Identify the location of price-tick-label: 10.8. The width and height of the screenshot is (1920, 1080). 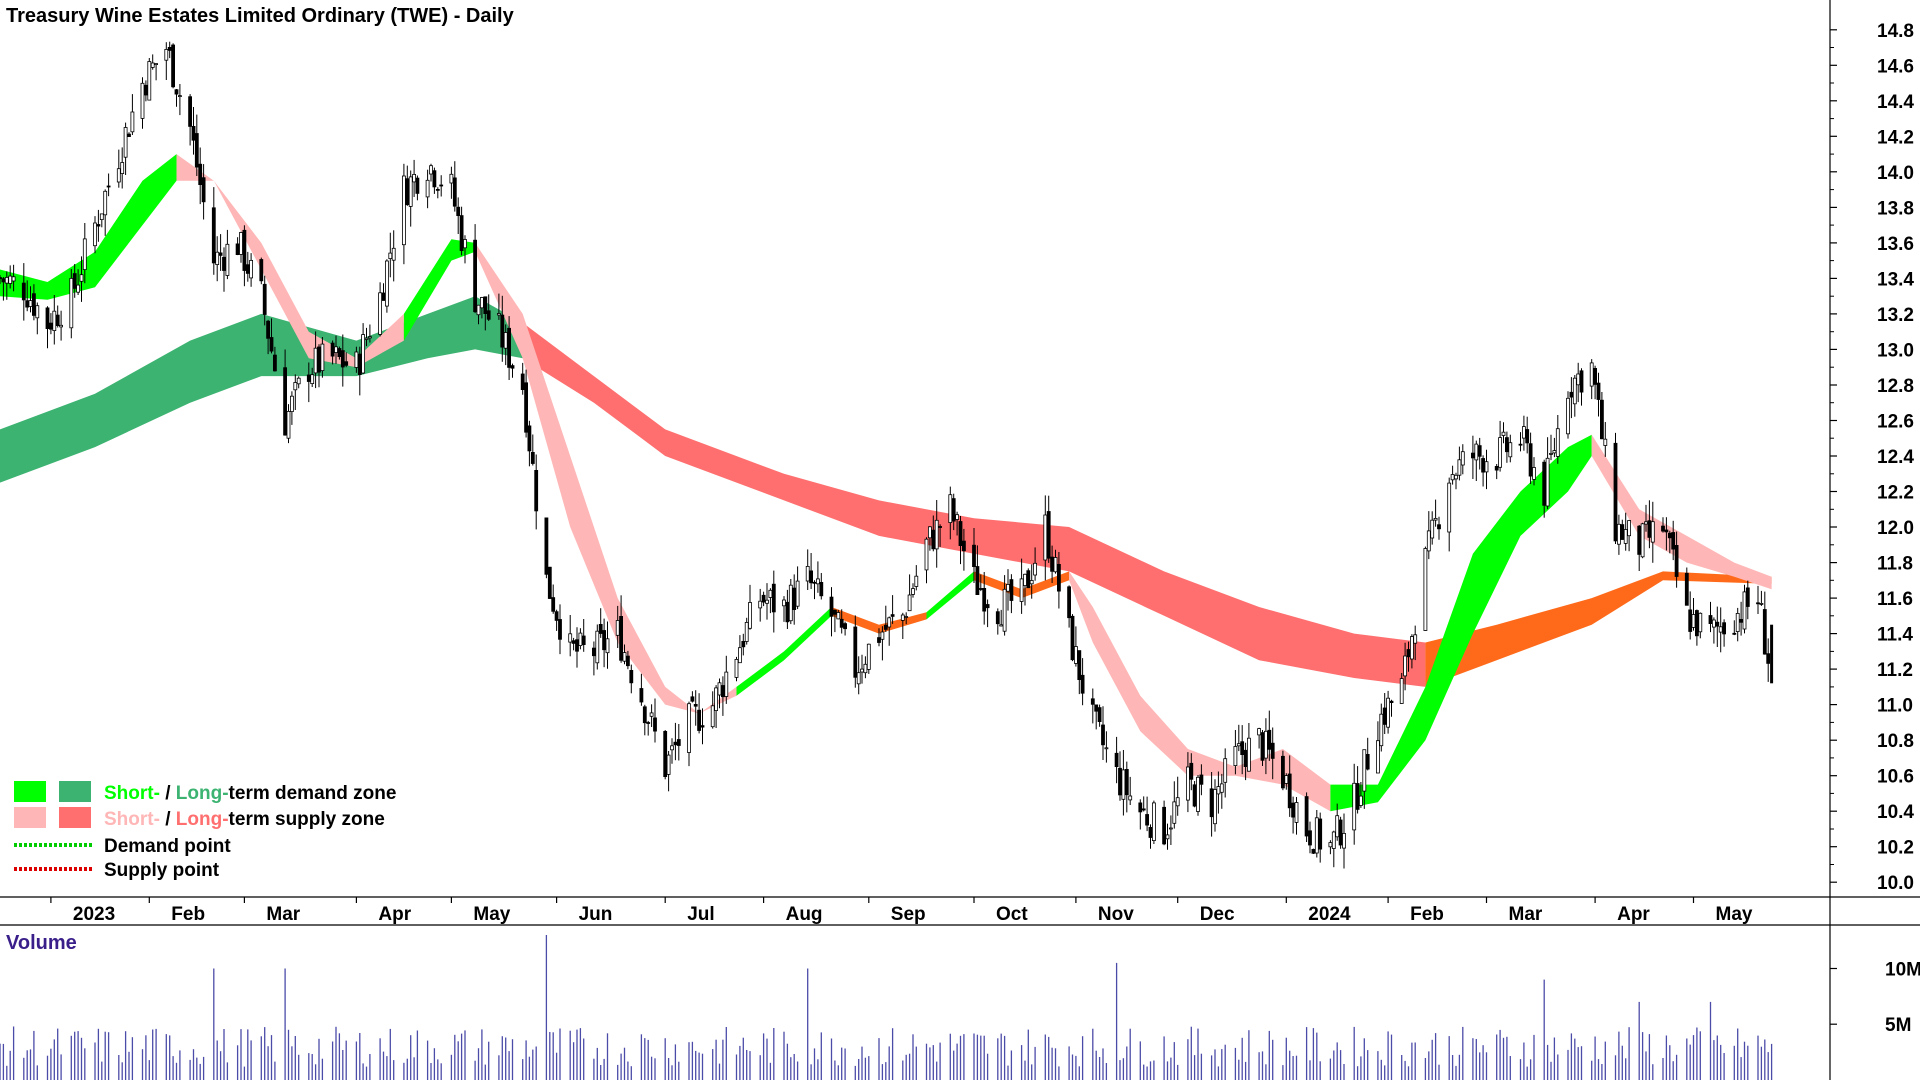
(1895, 741).